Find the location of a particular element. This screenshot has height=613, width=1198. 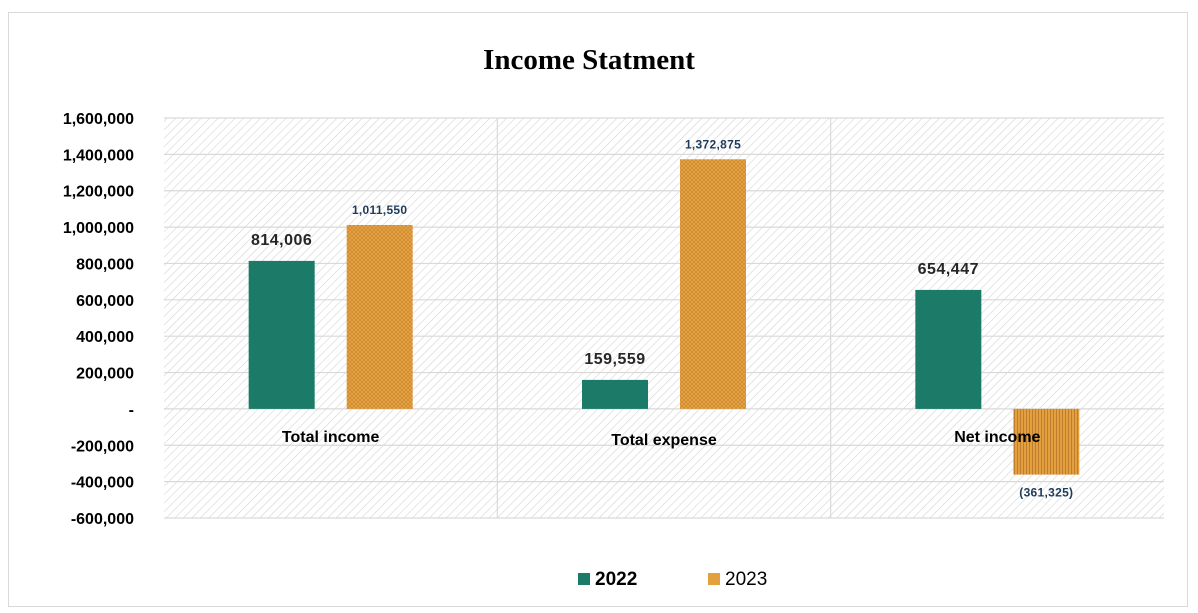

data-label-2022: 159,559 is located at coordinates (614, 359).